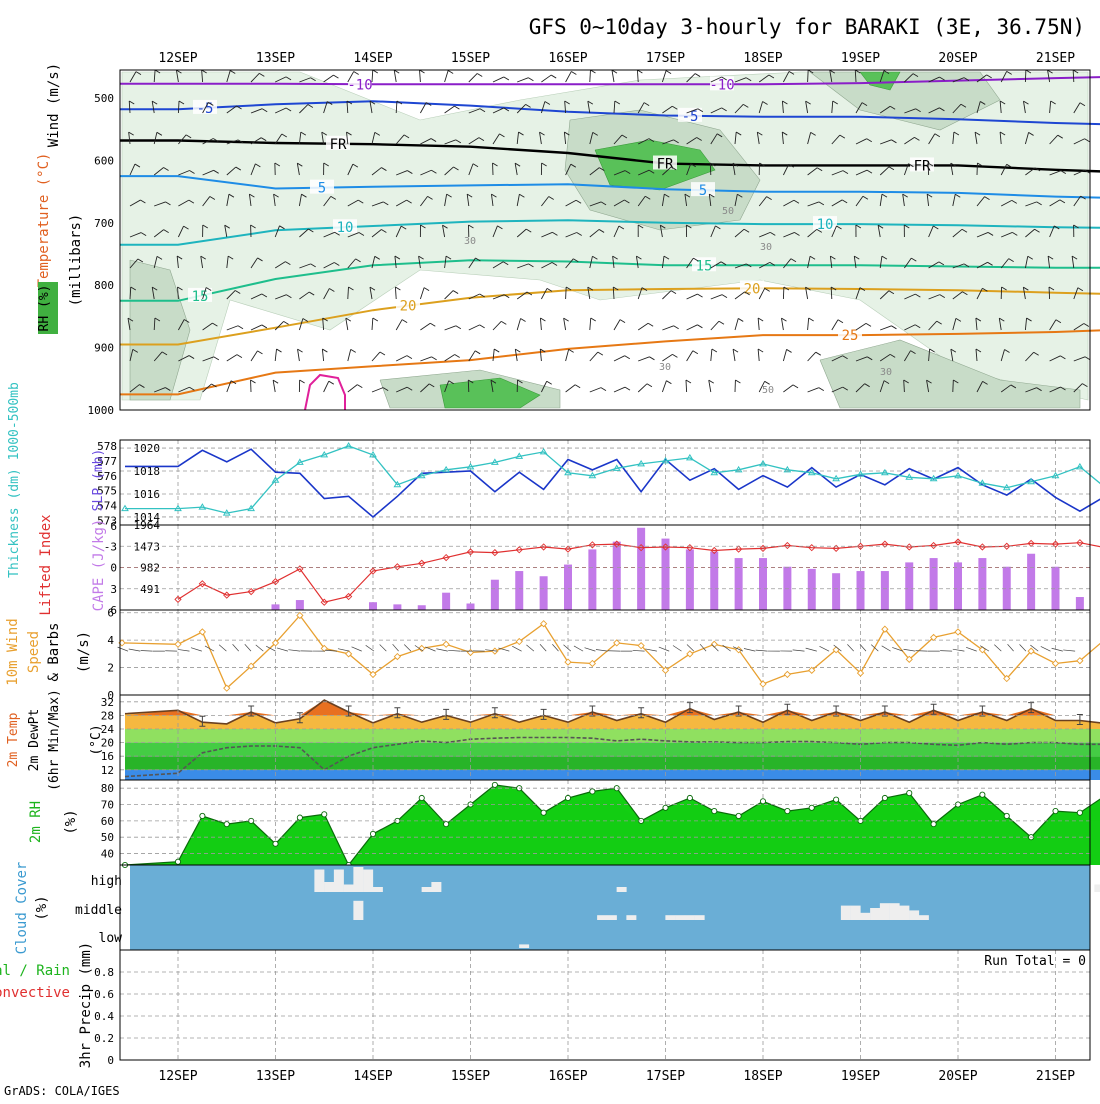 This screenshot has width=1100, height=1104. Describe the element at coordinates (104, 994) in the screenshot. I see `precip-tick: 0.6` at that location.